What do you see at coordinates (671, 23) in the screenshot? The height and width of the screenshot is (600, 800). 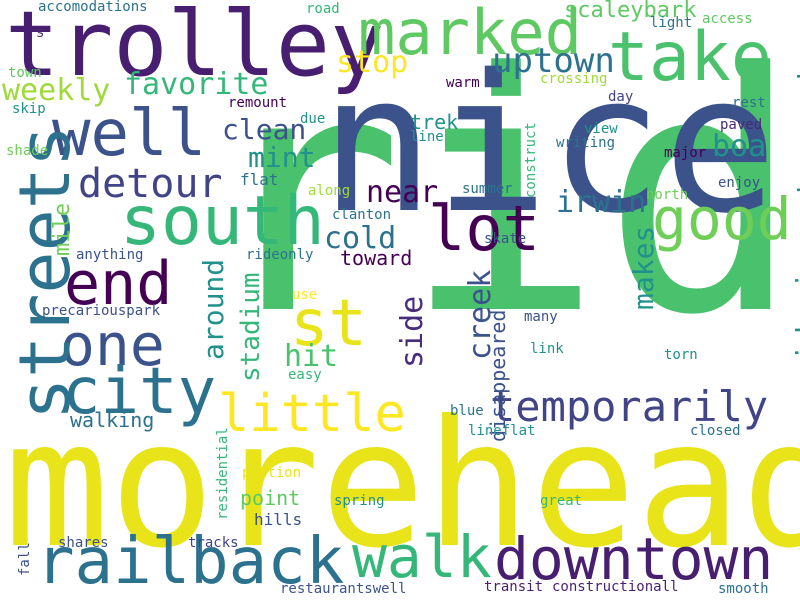 I see `word-light: light` at bounding box center [671, 23].